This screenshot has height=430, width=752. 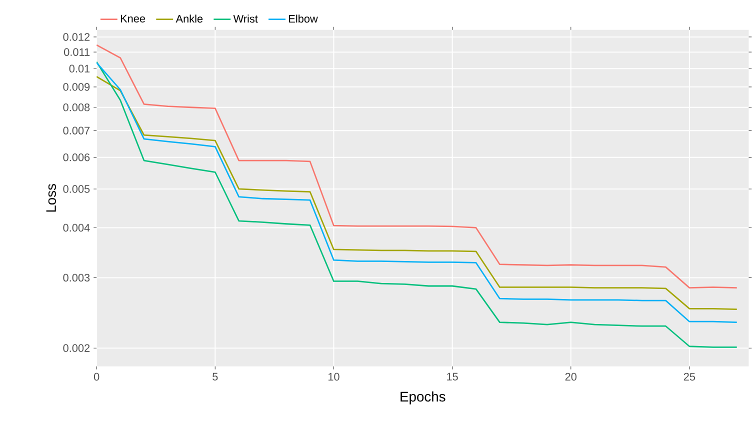 I want to click on x-tick-label: 5, so click(x=215, y=376).